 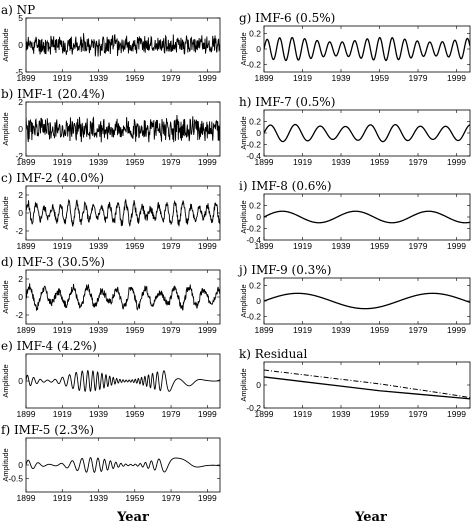 What do you see at coordinates (15, 479) in the screenshot?
I see `y-tick-label: -0.5` at bounding box center [15, 479].